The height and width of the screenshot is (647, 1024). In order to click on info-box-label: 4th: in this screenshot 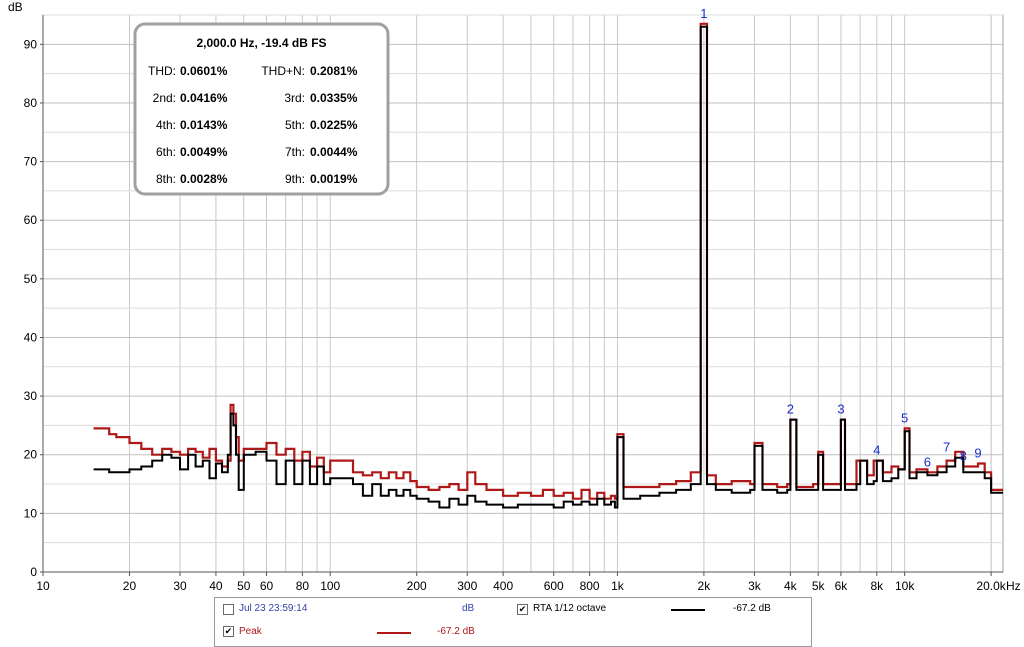, I will do `click(166, 125)`.